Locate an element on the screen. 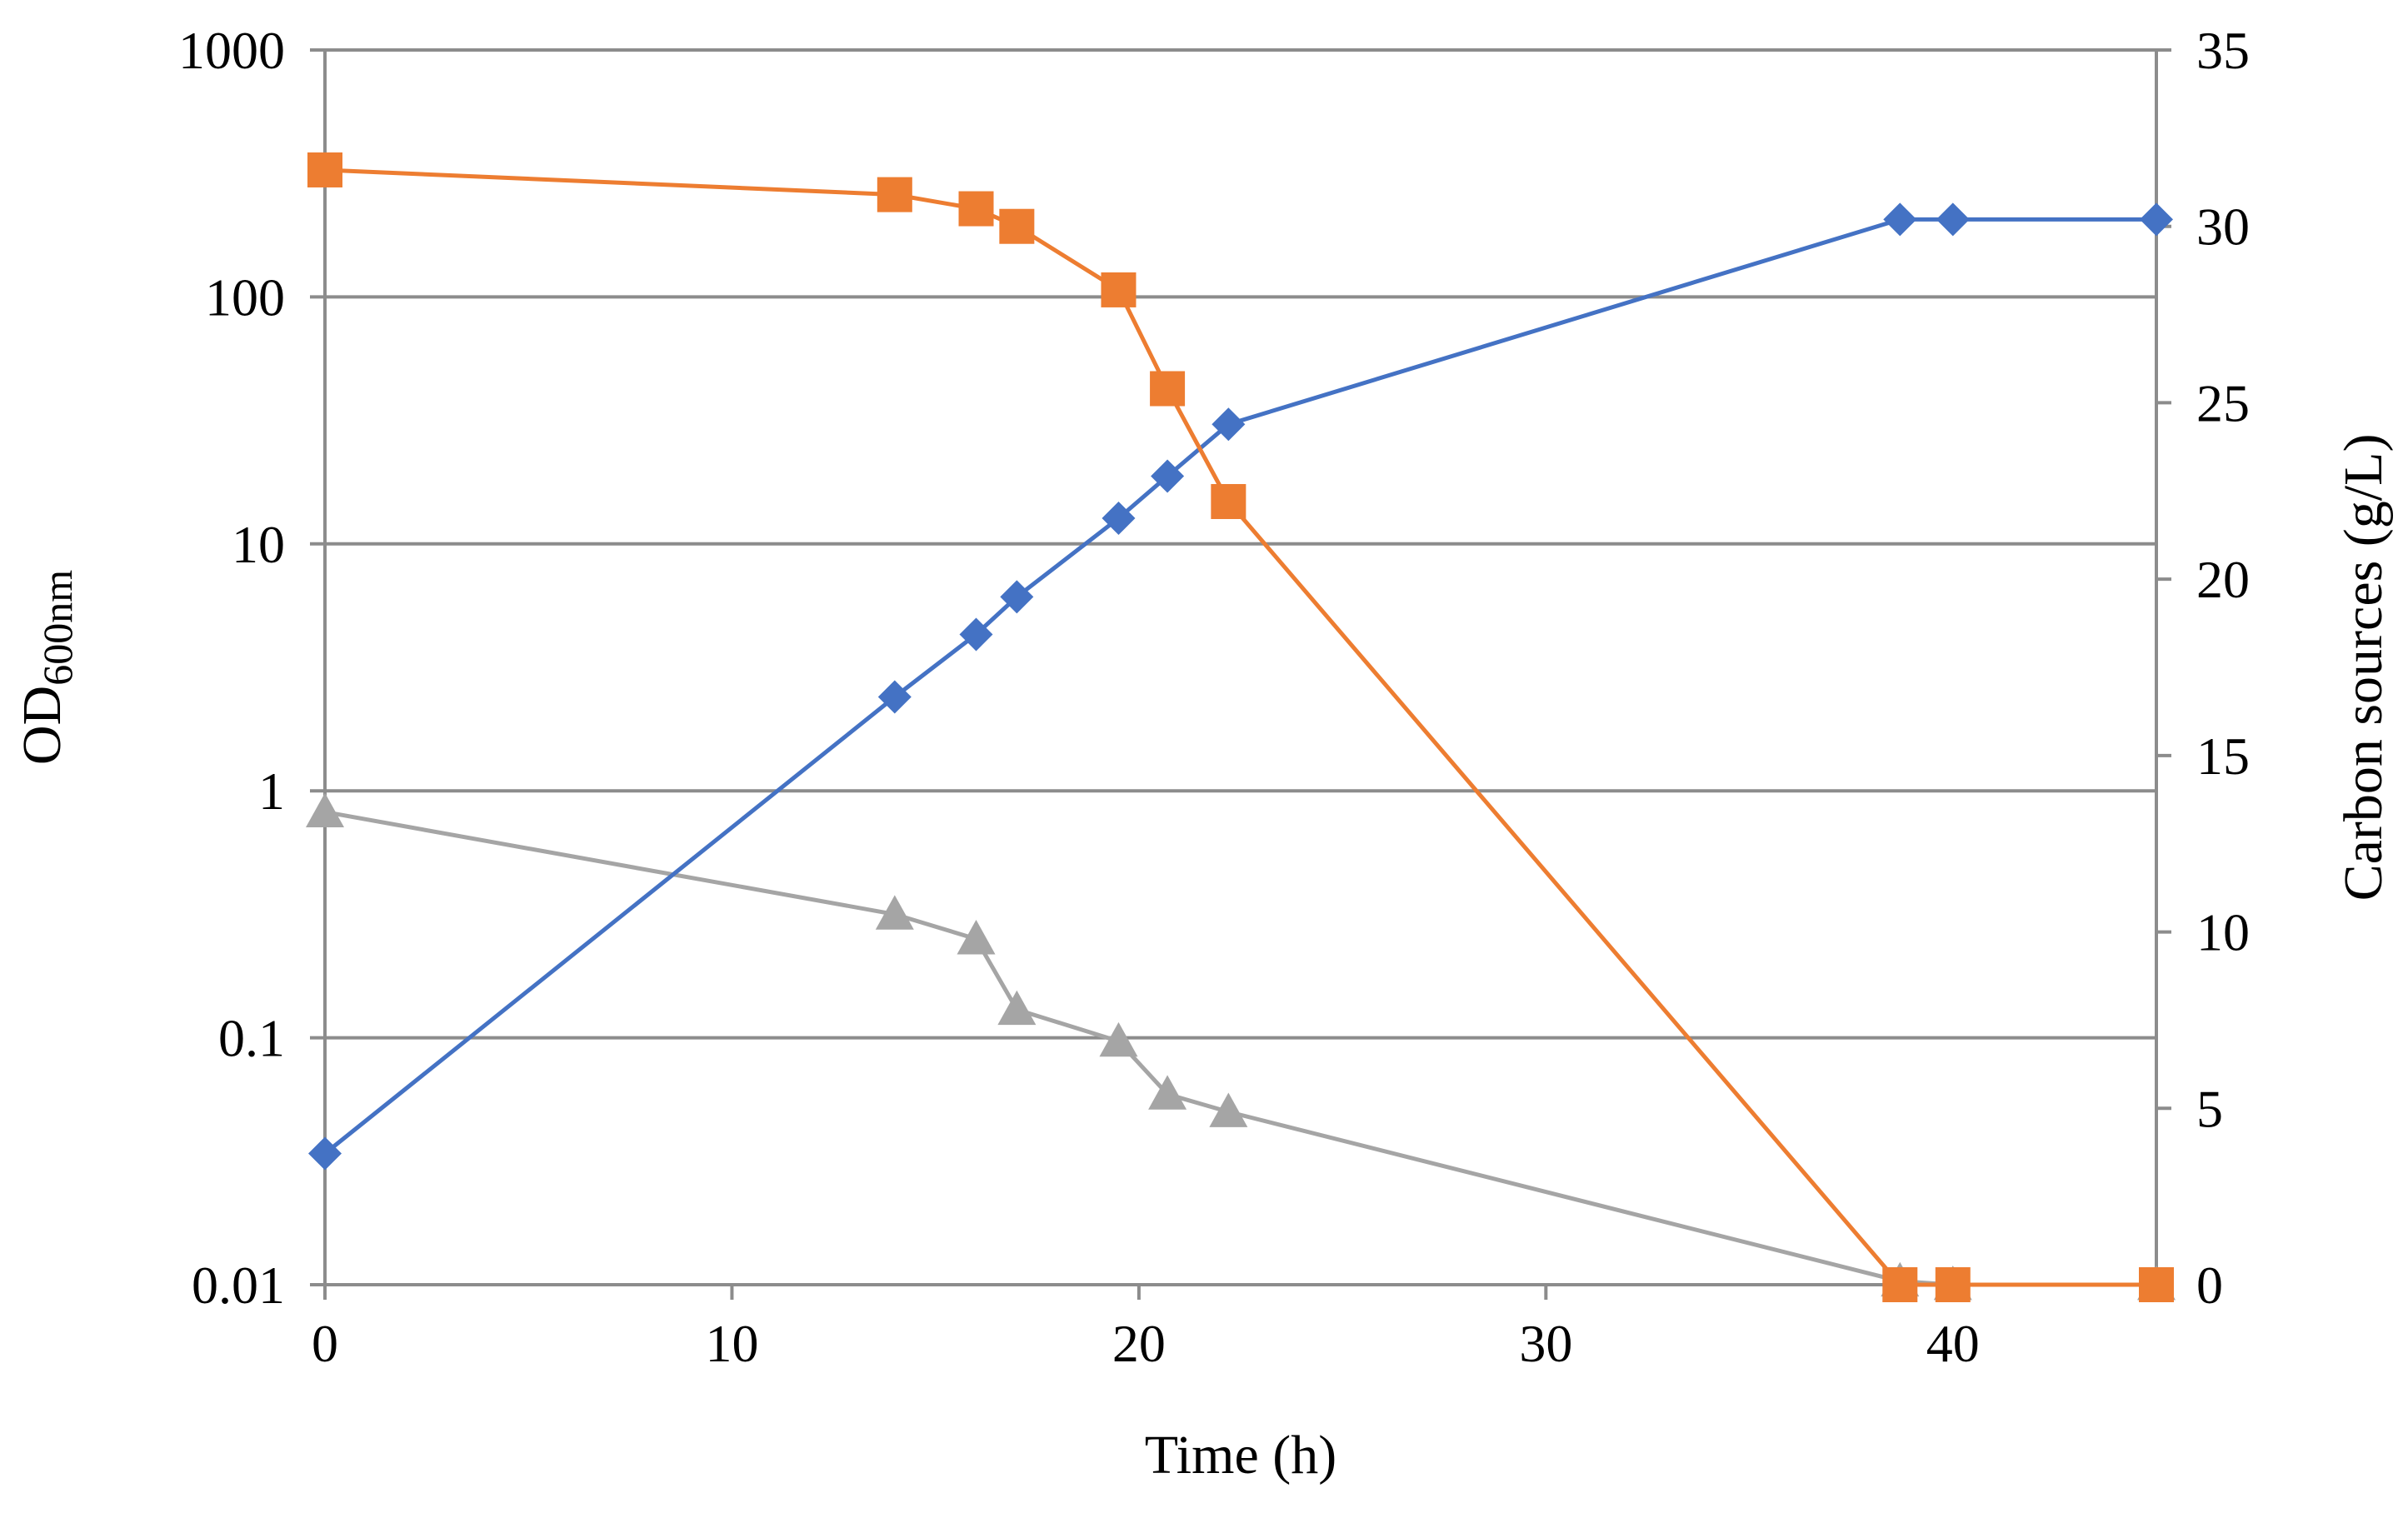 Image resolution: width=2408 pixels, height=1518 pixels. right-tick-label-4: 20 is located at coordinates (2223, 580).